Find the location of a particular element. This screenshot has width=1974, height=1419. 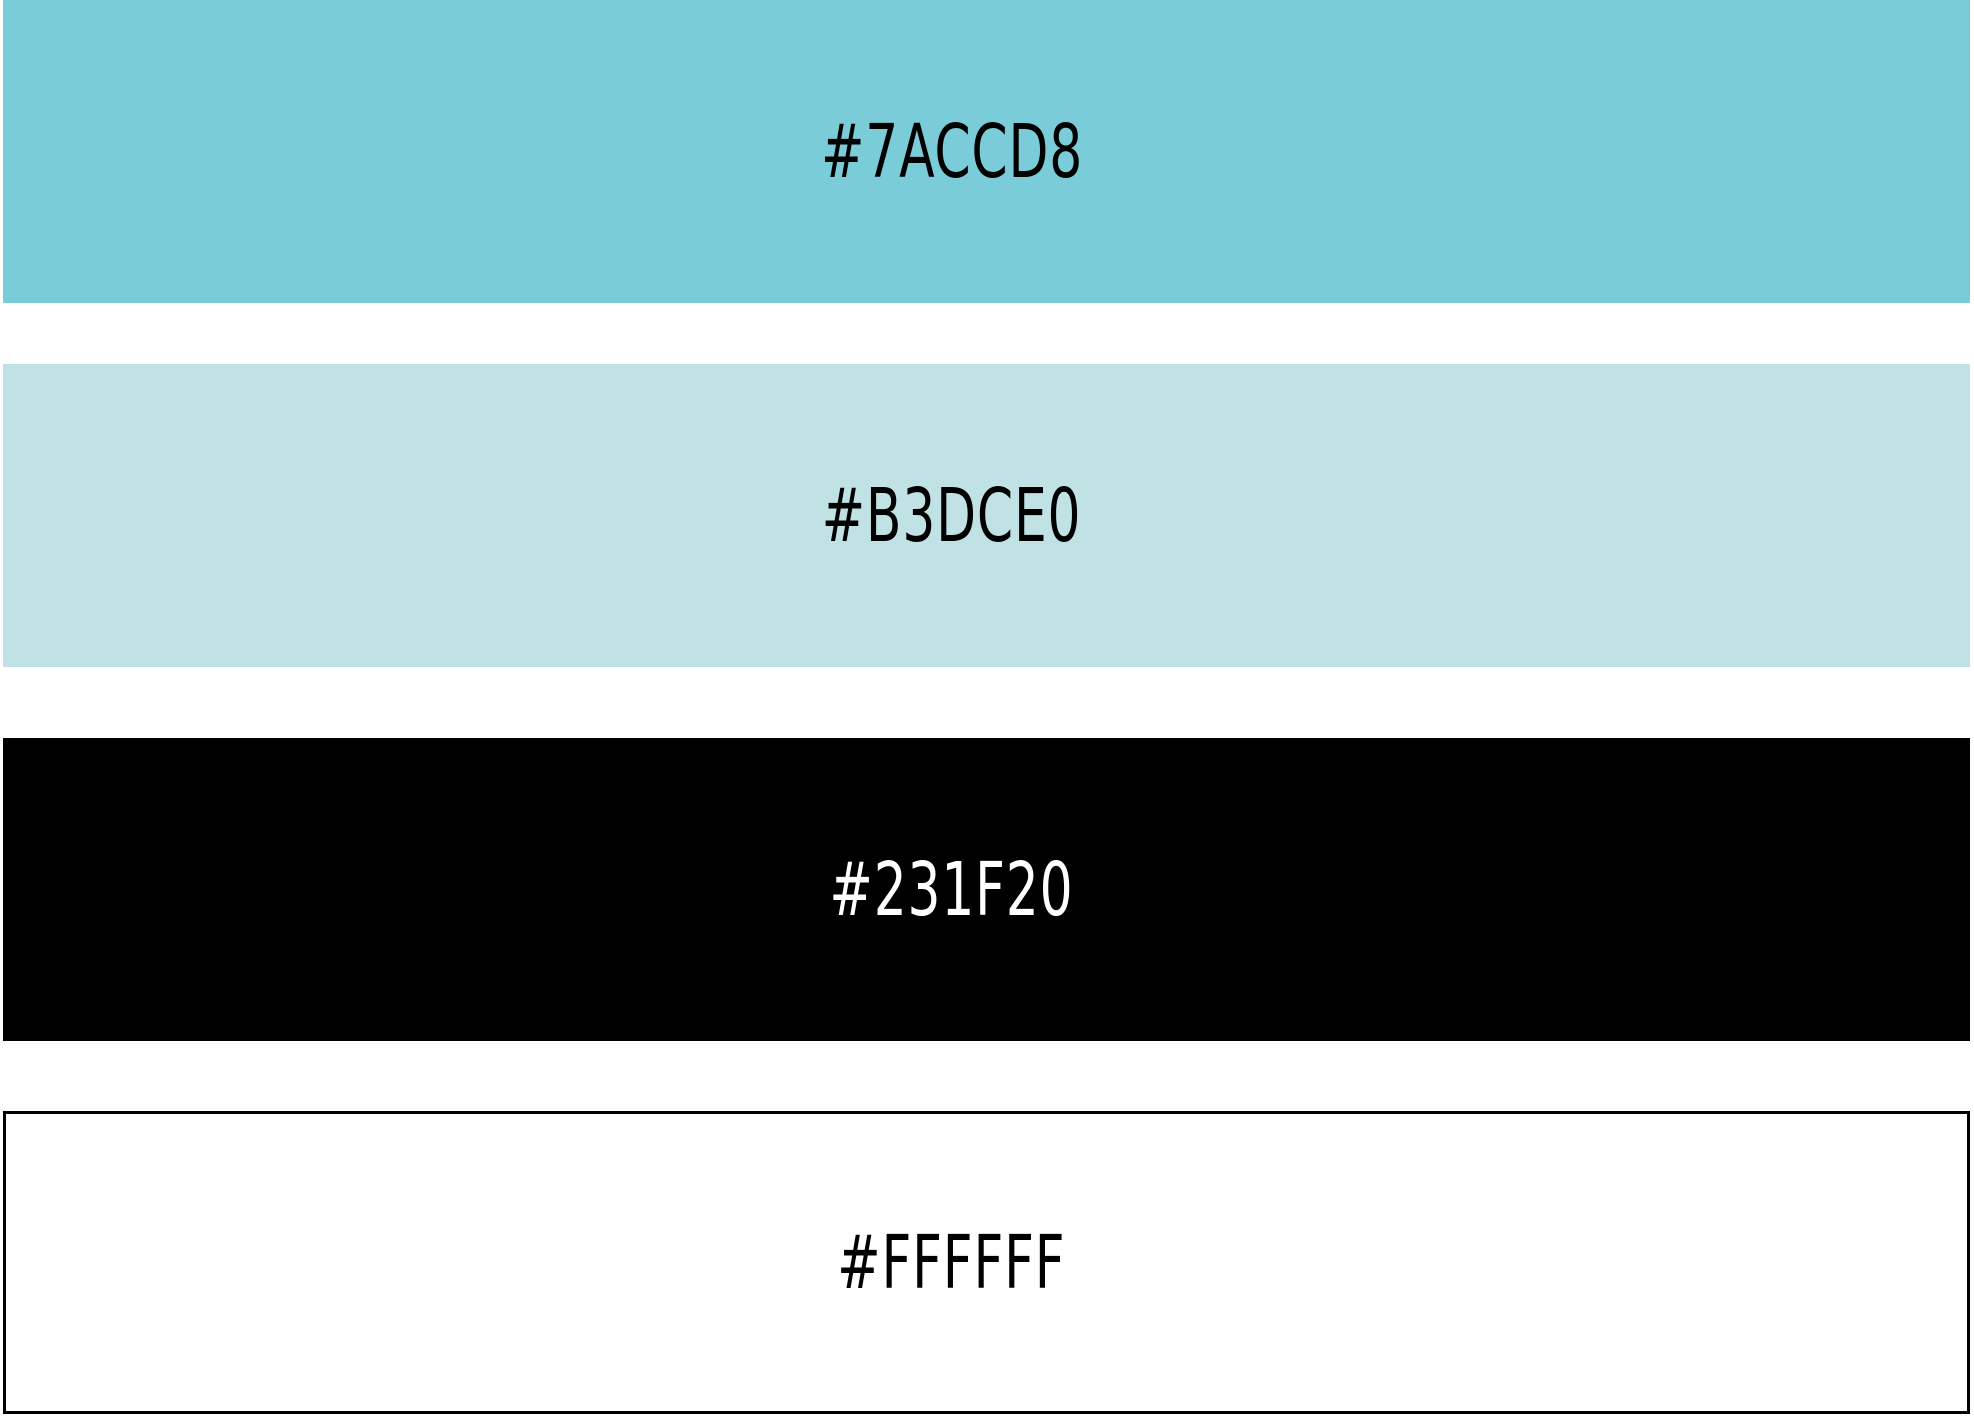

swatch-label: #B3DCE0 is located at coordinates (951, 515).